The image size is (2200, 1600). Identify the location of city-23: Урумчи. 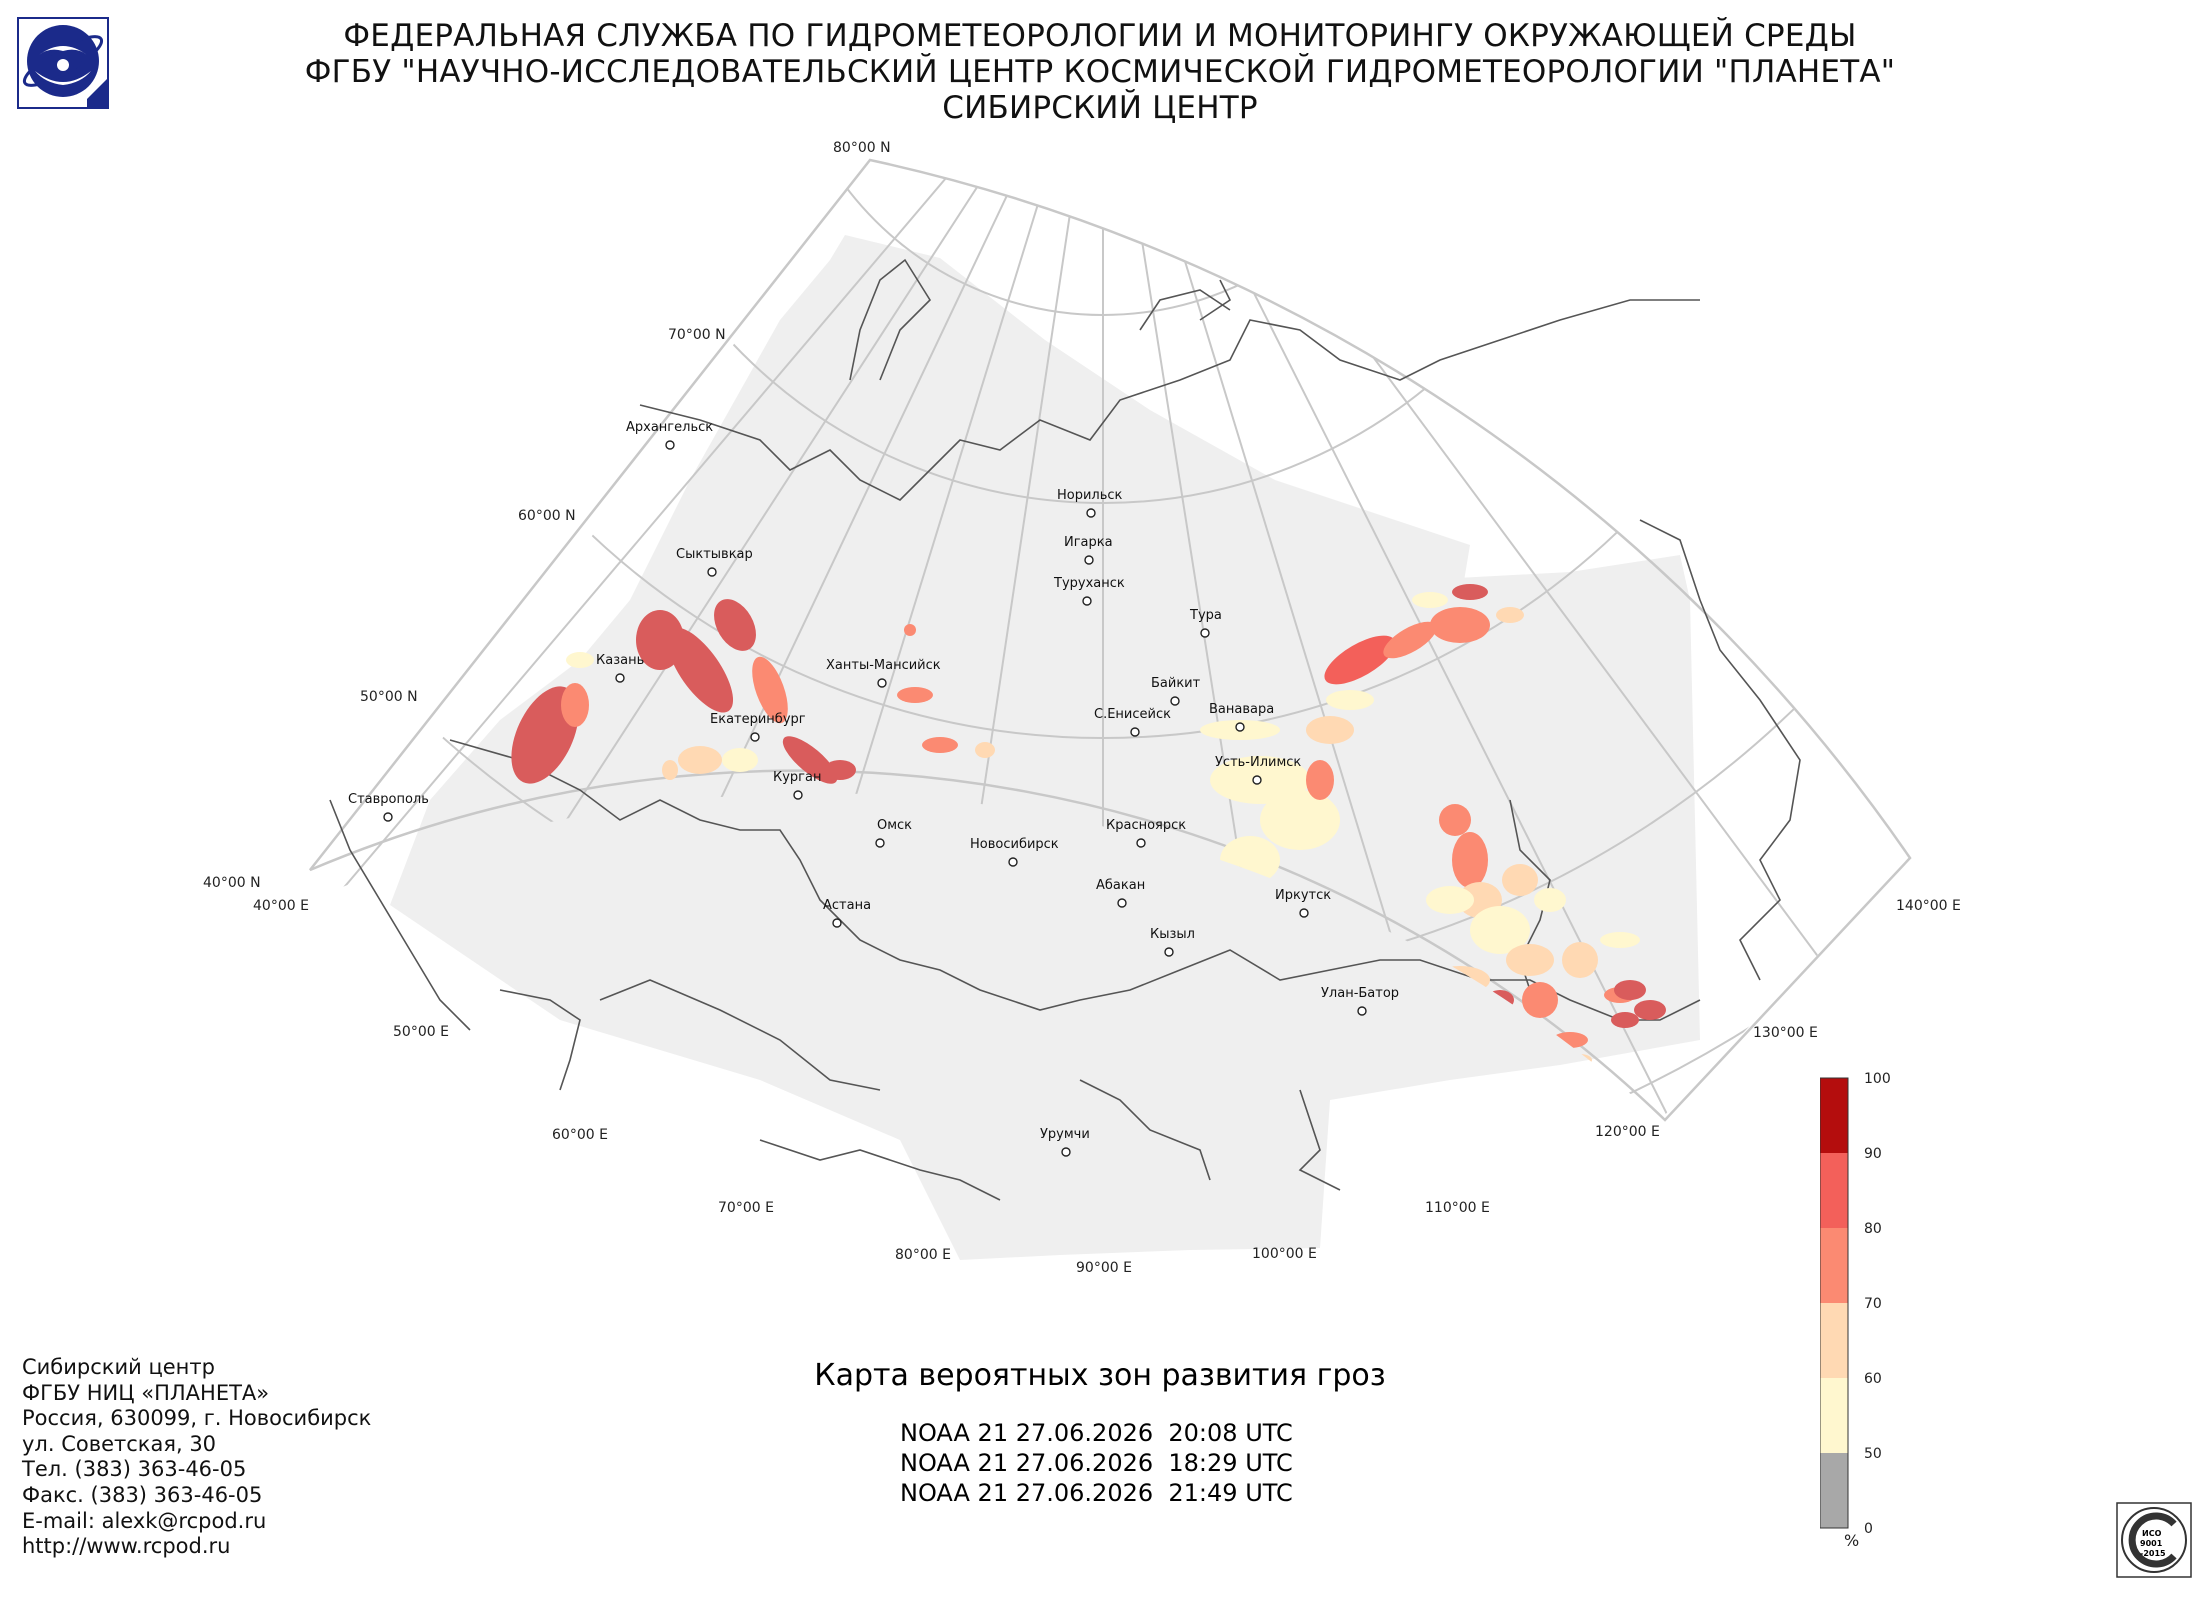
(1065, 1142).